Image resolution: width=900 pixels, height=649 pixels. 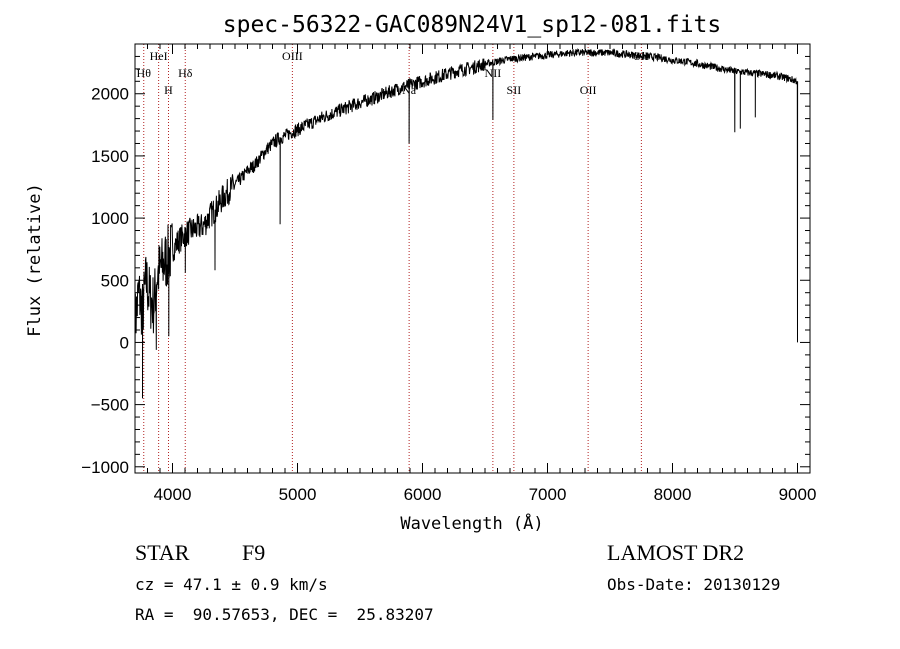 I want to click on object-class: STAR, so click(x=162, y=552).